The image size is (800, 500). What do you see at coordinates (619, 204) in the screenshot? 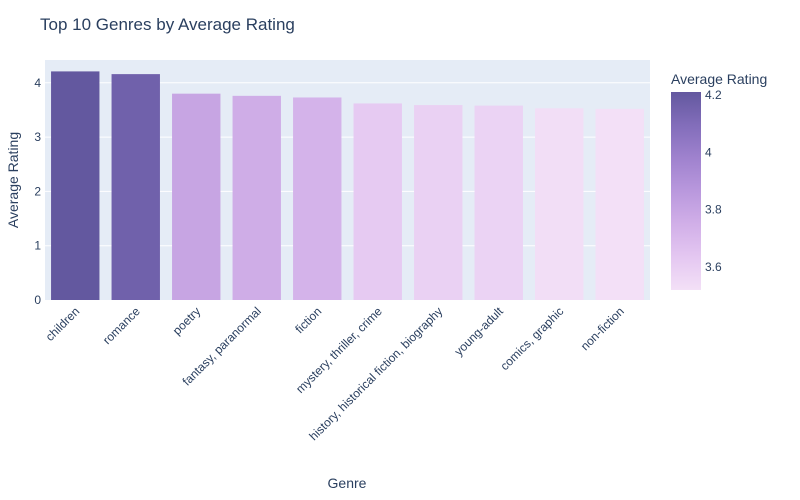
I see `bar-non-fiction` at bounding box center [619, 204].